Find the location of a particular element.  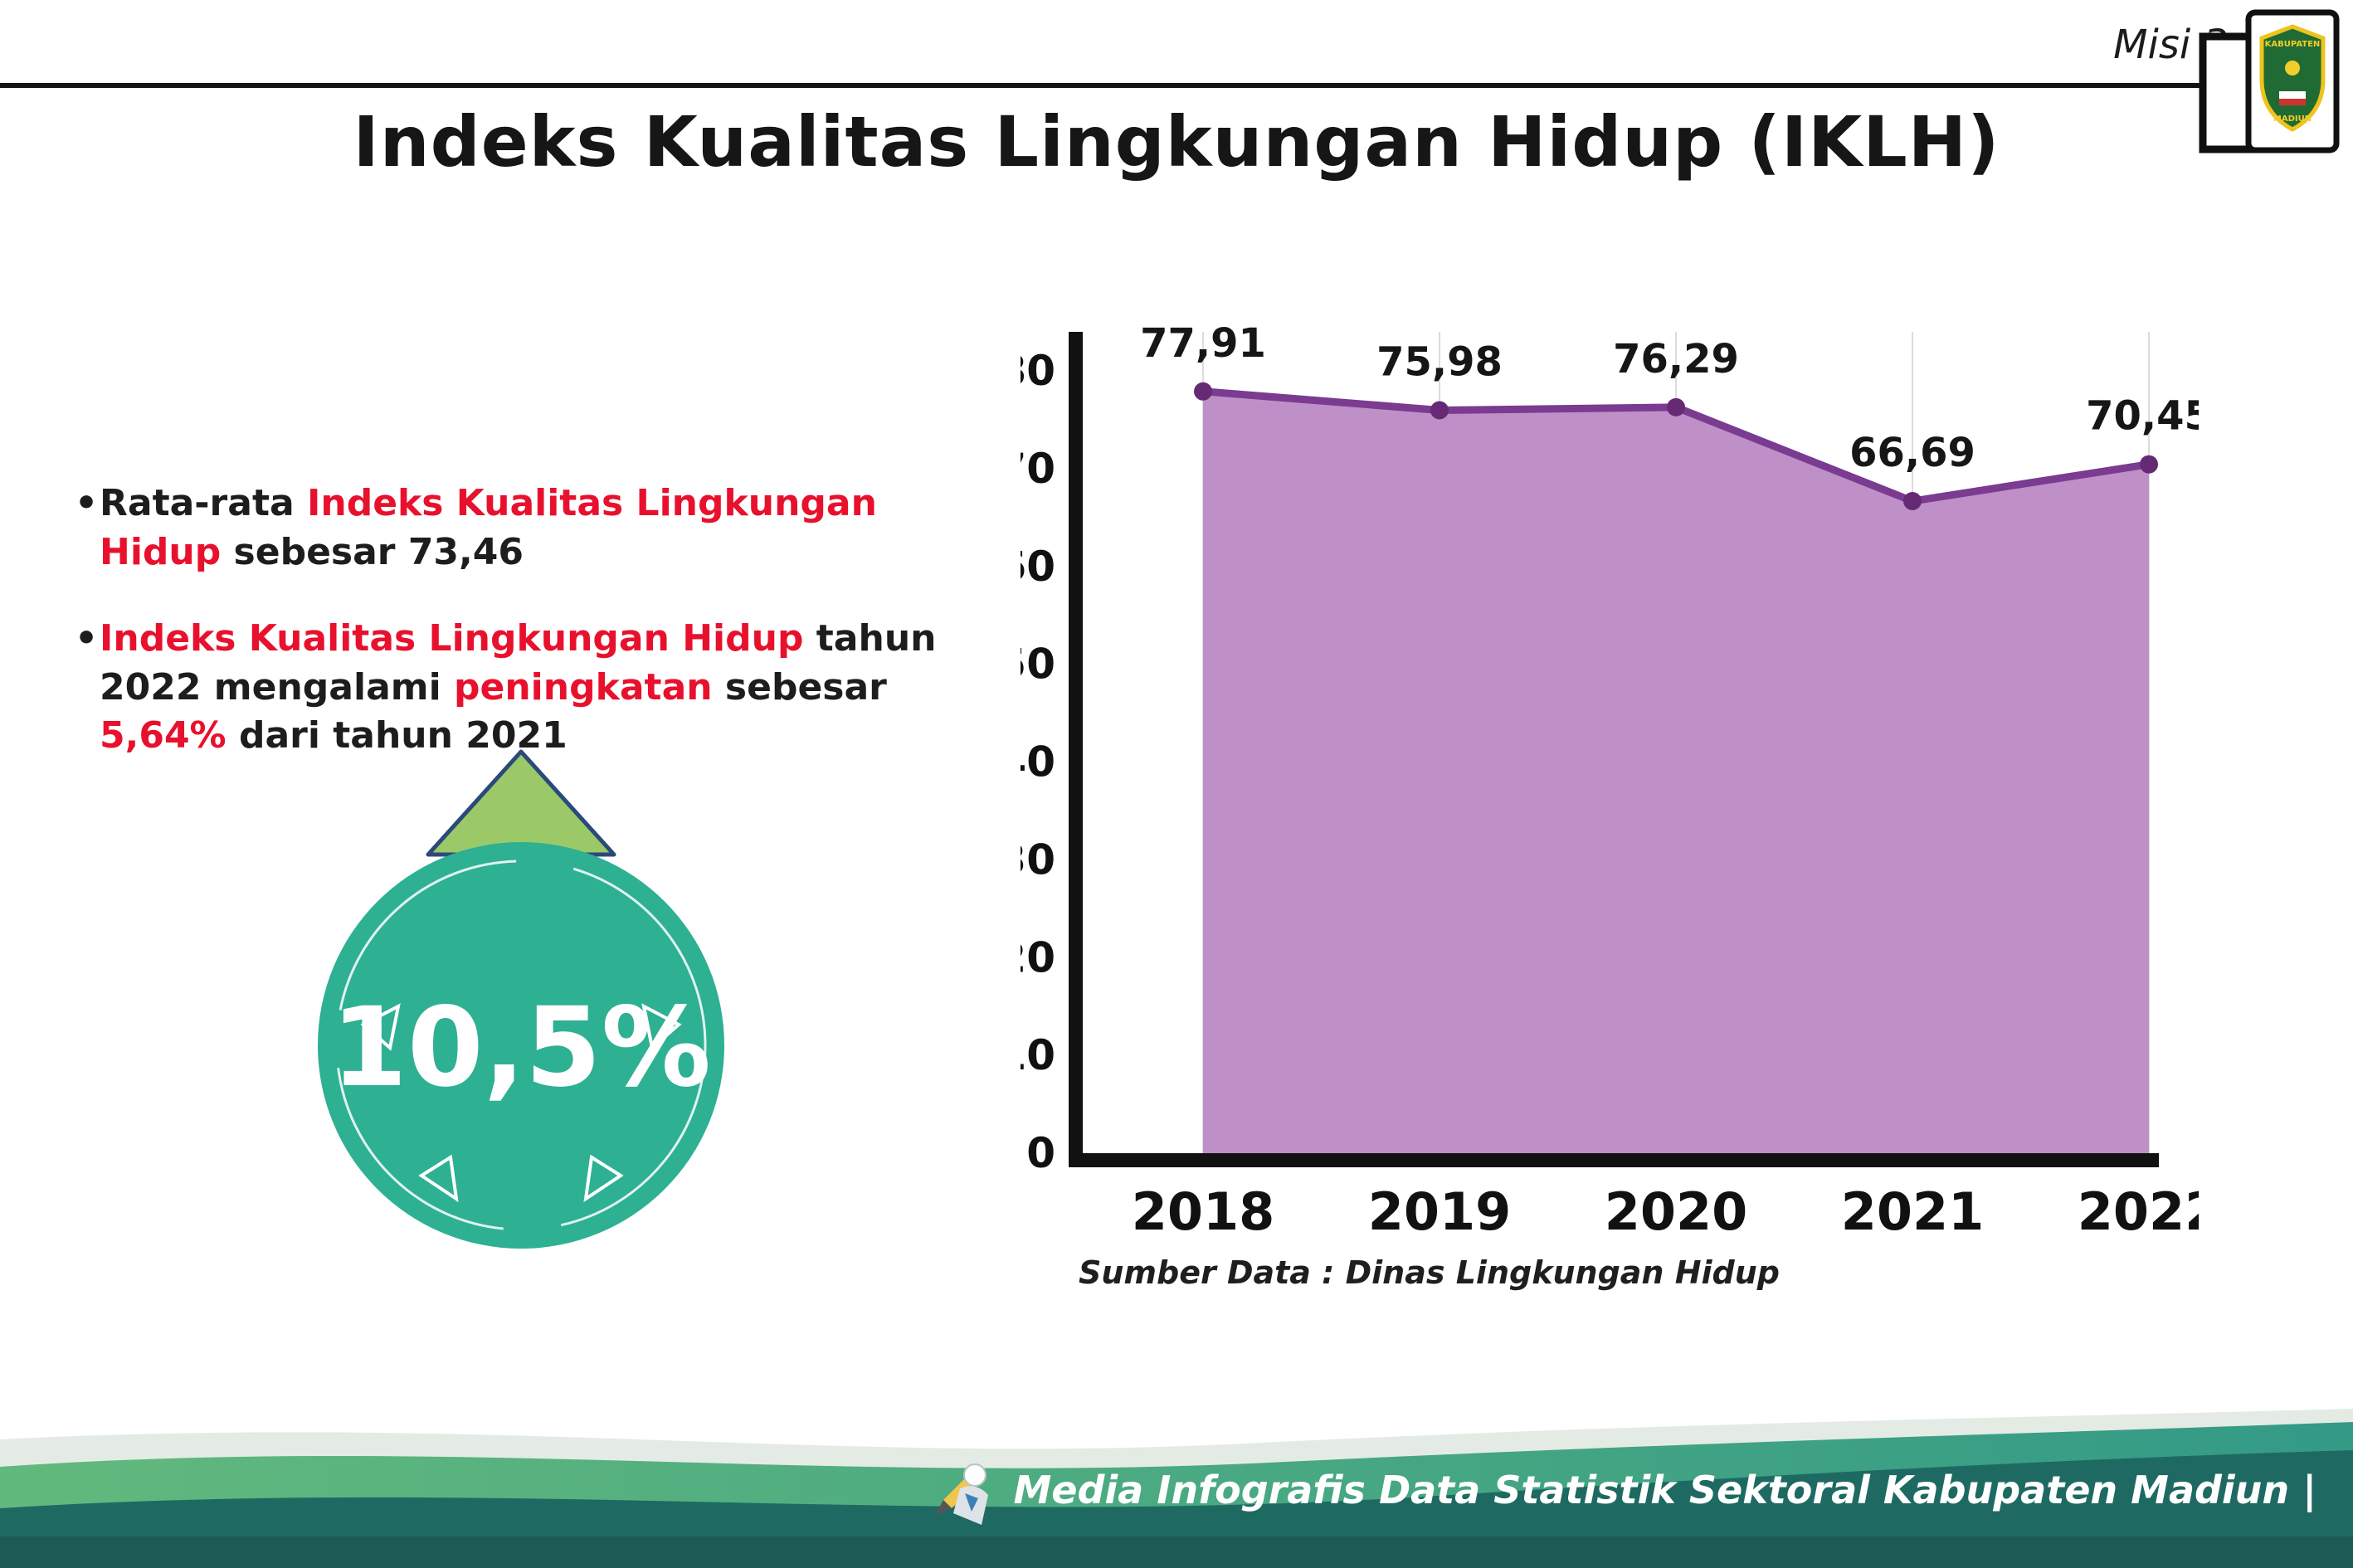

point-label: 70,45 is located at coordinates (2142, 416).